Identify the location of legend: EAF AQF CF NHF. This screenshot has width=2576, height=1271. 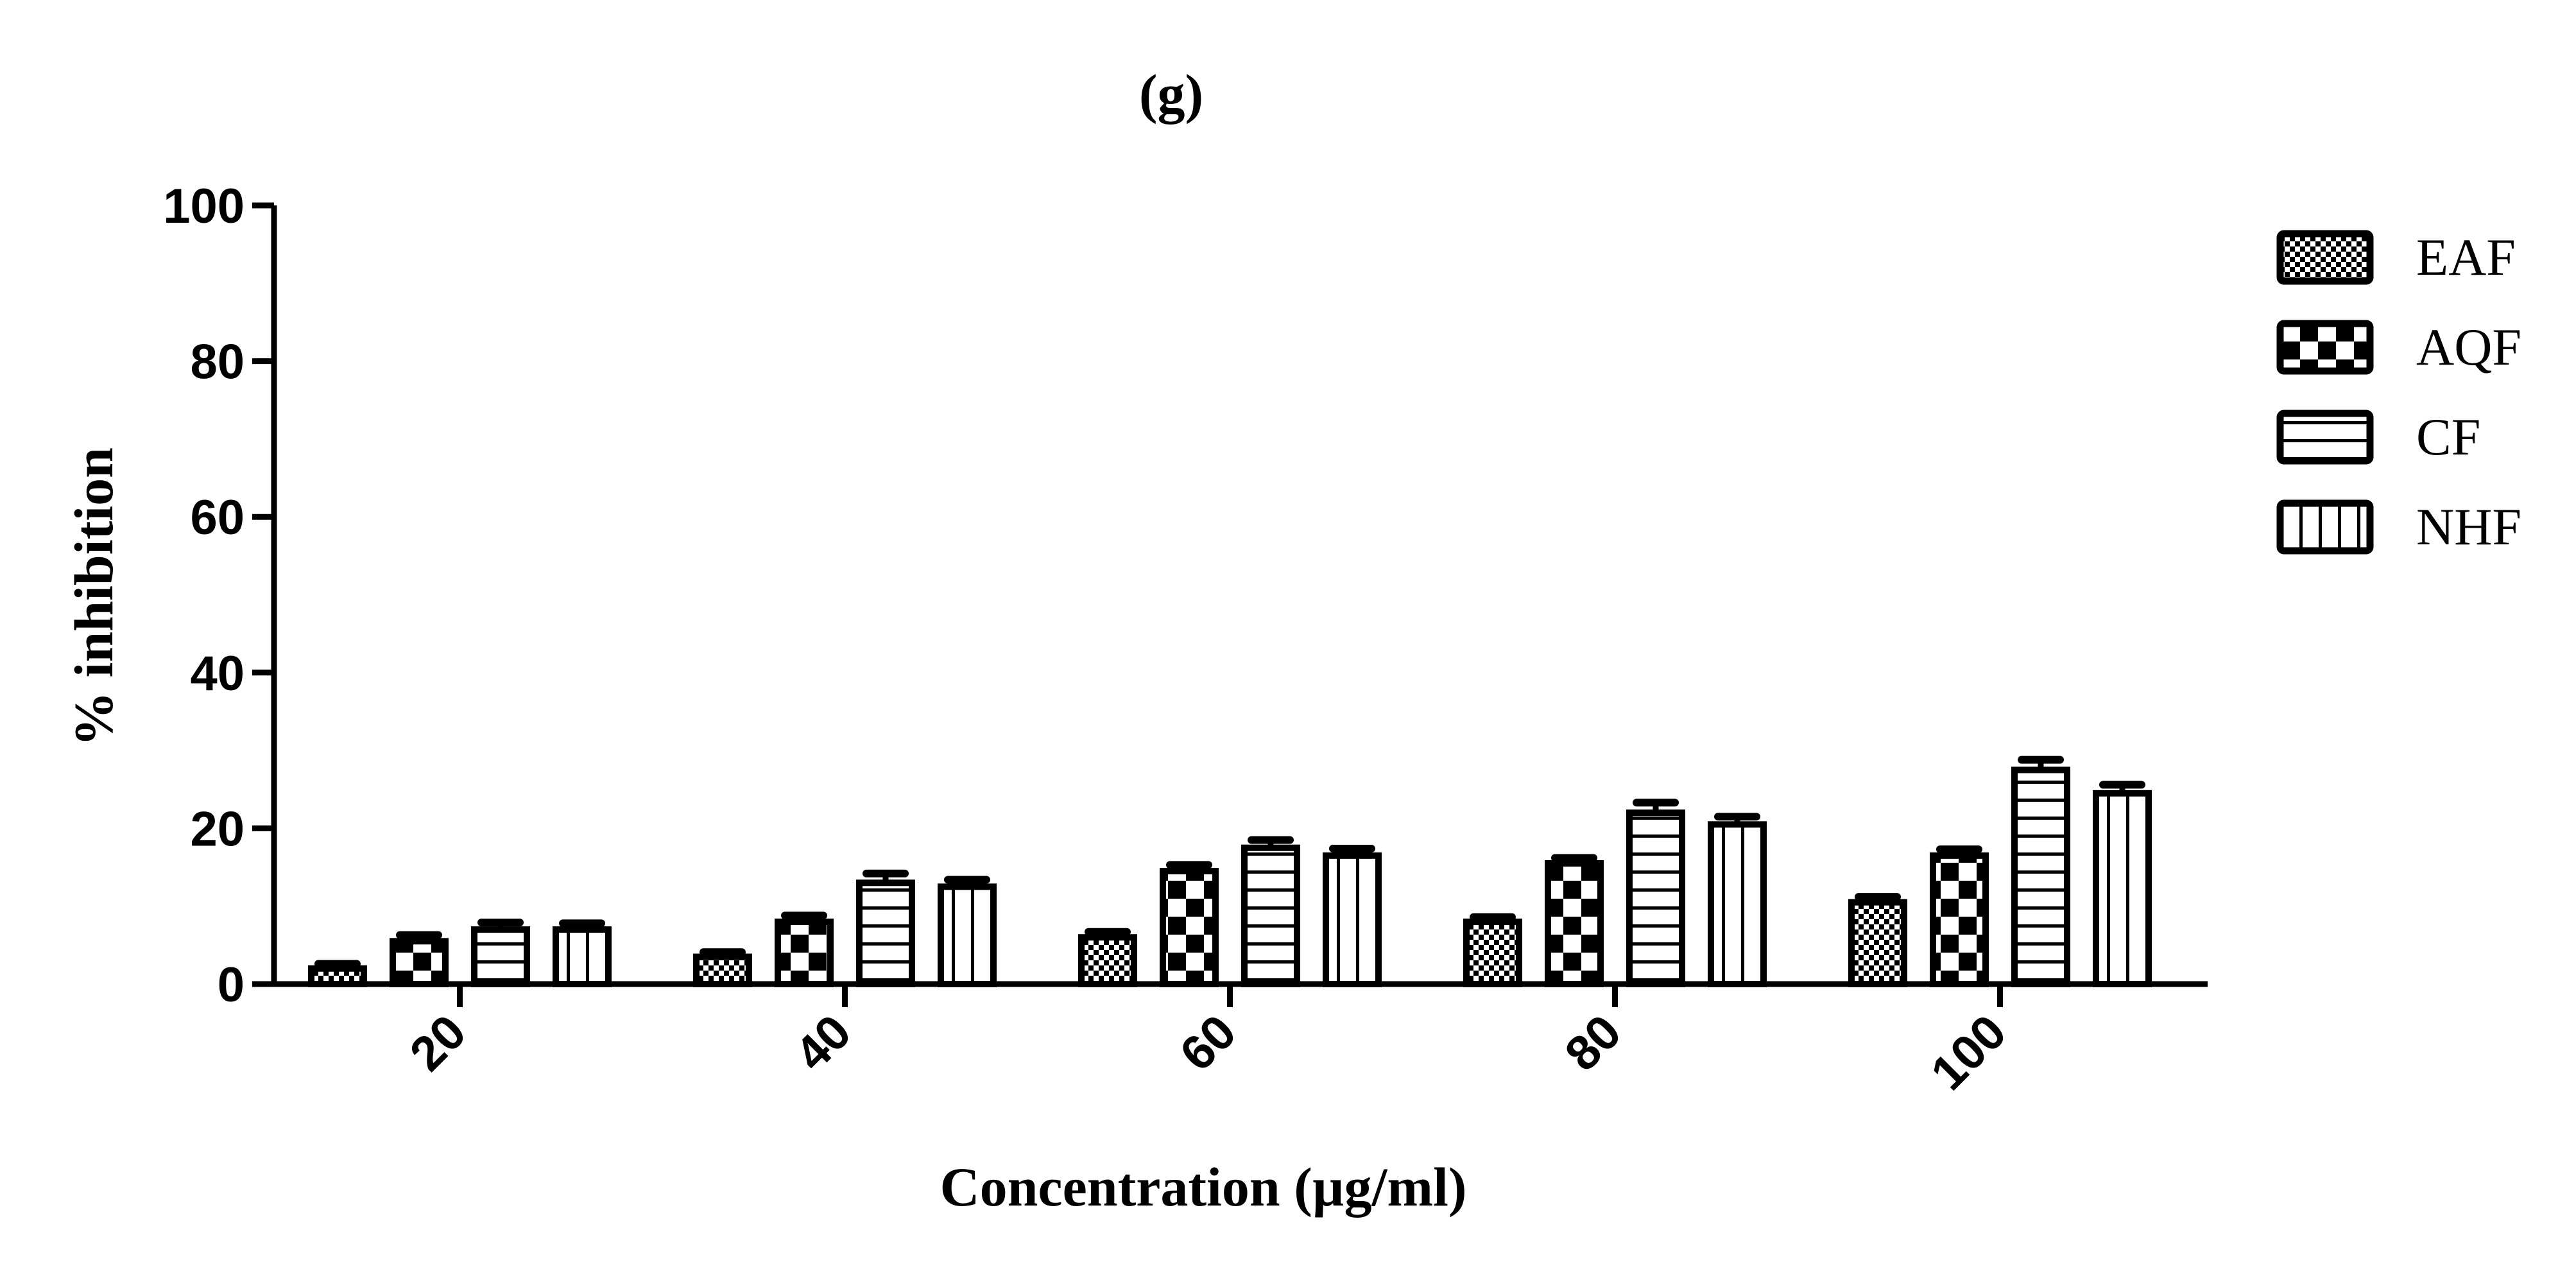
(2398, 392).